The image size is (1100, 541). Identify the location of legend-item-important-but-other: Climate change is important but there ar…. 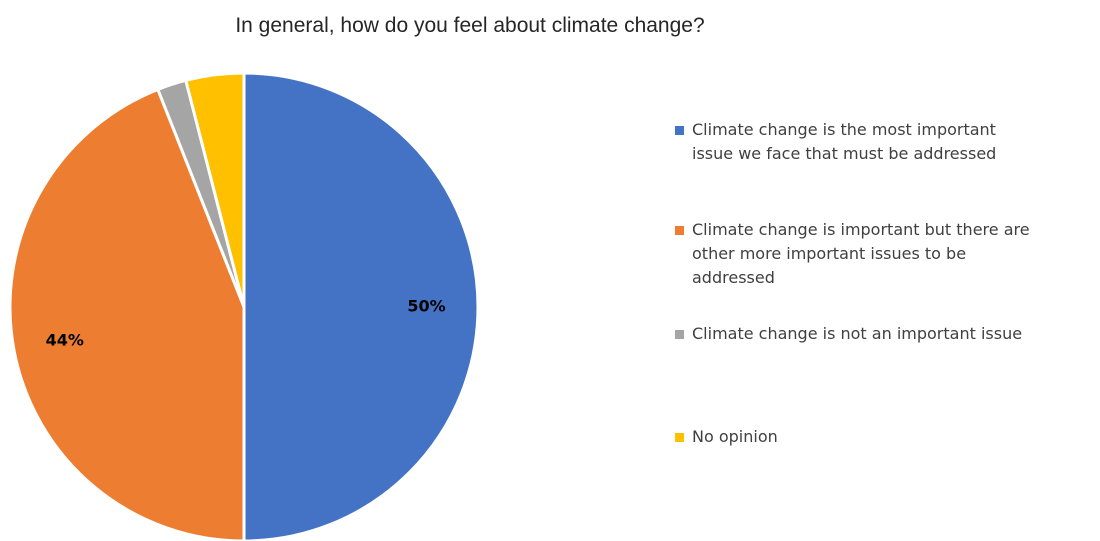
(885, 254).